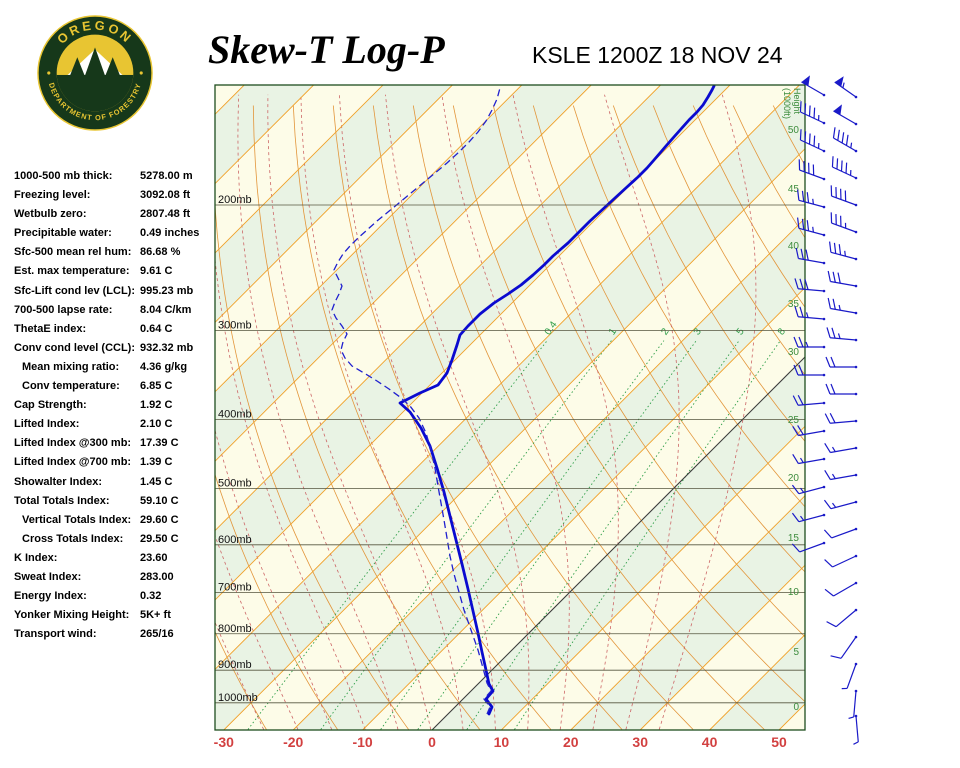 Image resolution: width=960 pixels, height=768 pixels. What do you see at coordinates (235, 629) in the screenshot?
I see `pressure-label: 800mb` at bounding box center [235, 629].